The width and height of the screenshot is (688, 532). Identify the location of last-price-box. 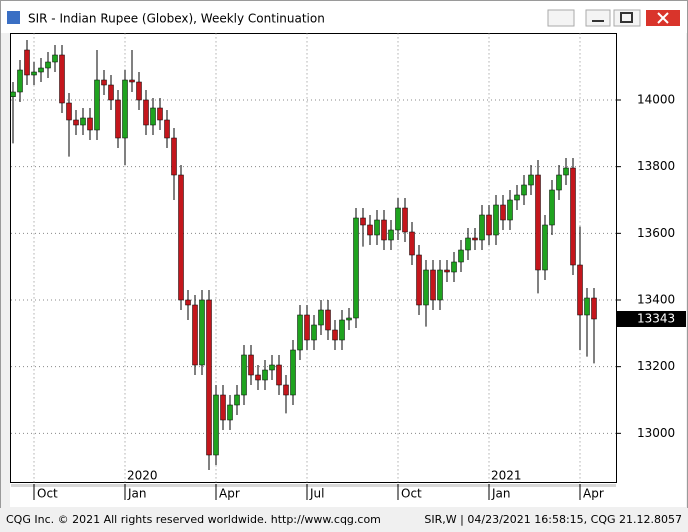
(651, 318).